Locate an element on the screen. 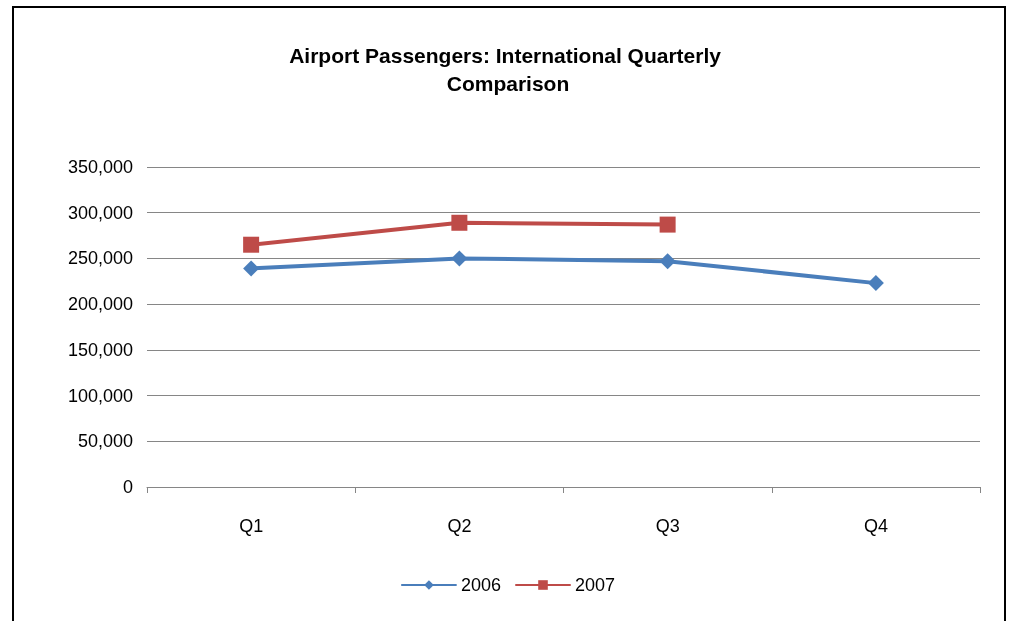 The height and width of the screenshot is (621, 1016). x-tick-label: Q1 is located at coordinates (251, 526).